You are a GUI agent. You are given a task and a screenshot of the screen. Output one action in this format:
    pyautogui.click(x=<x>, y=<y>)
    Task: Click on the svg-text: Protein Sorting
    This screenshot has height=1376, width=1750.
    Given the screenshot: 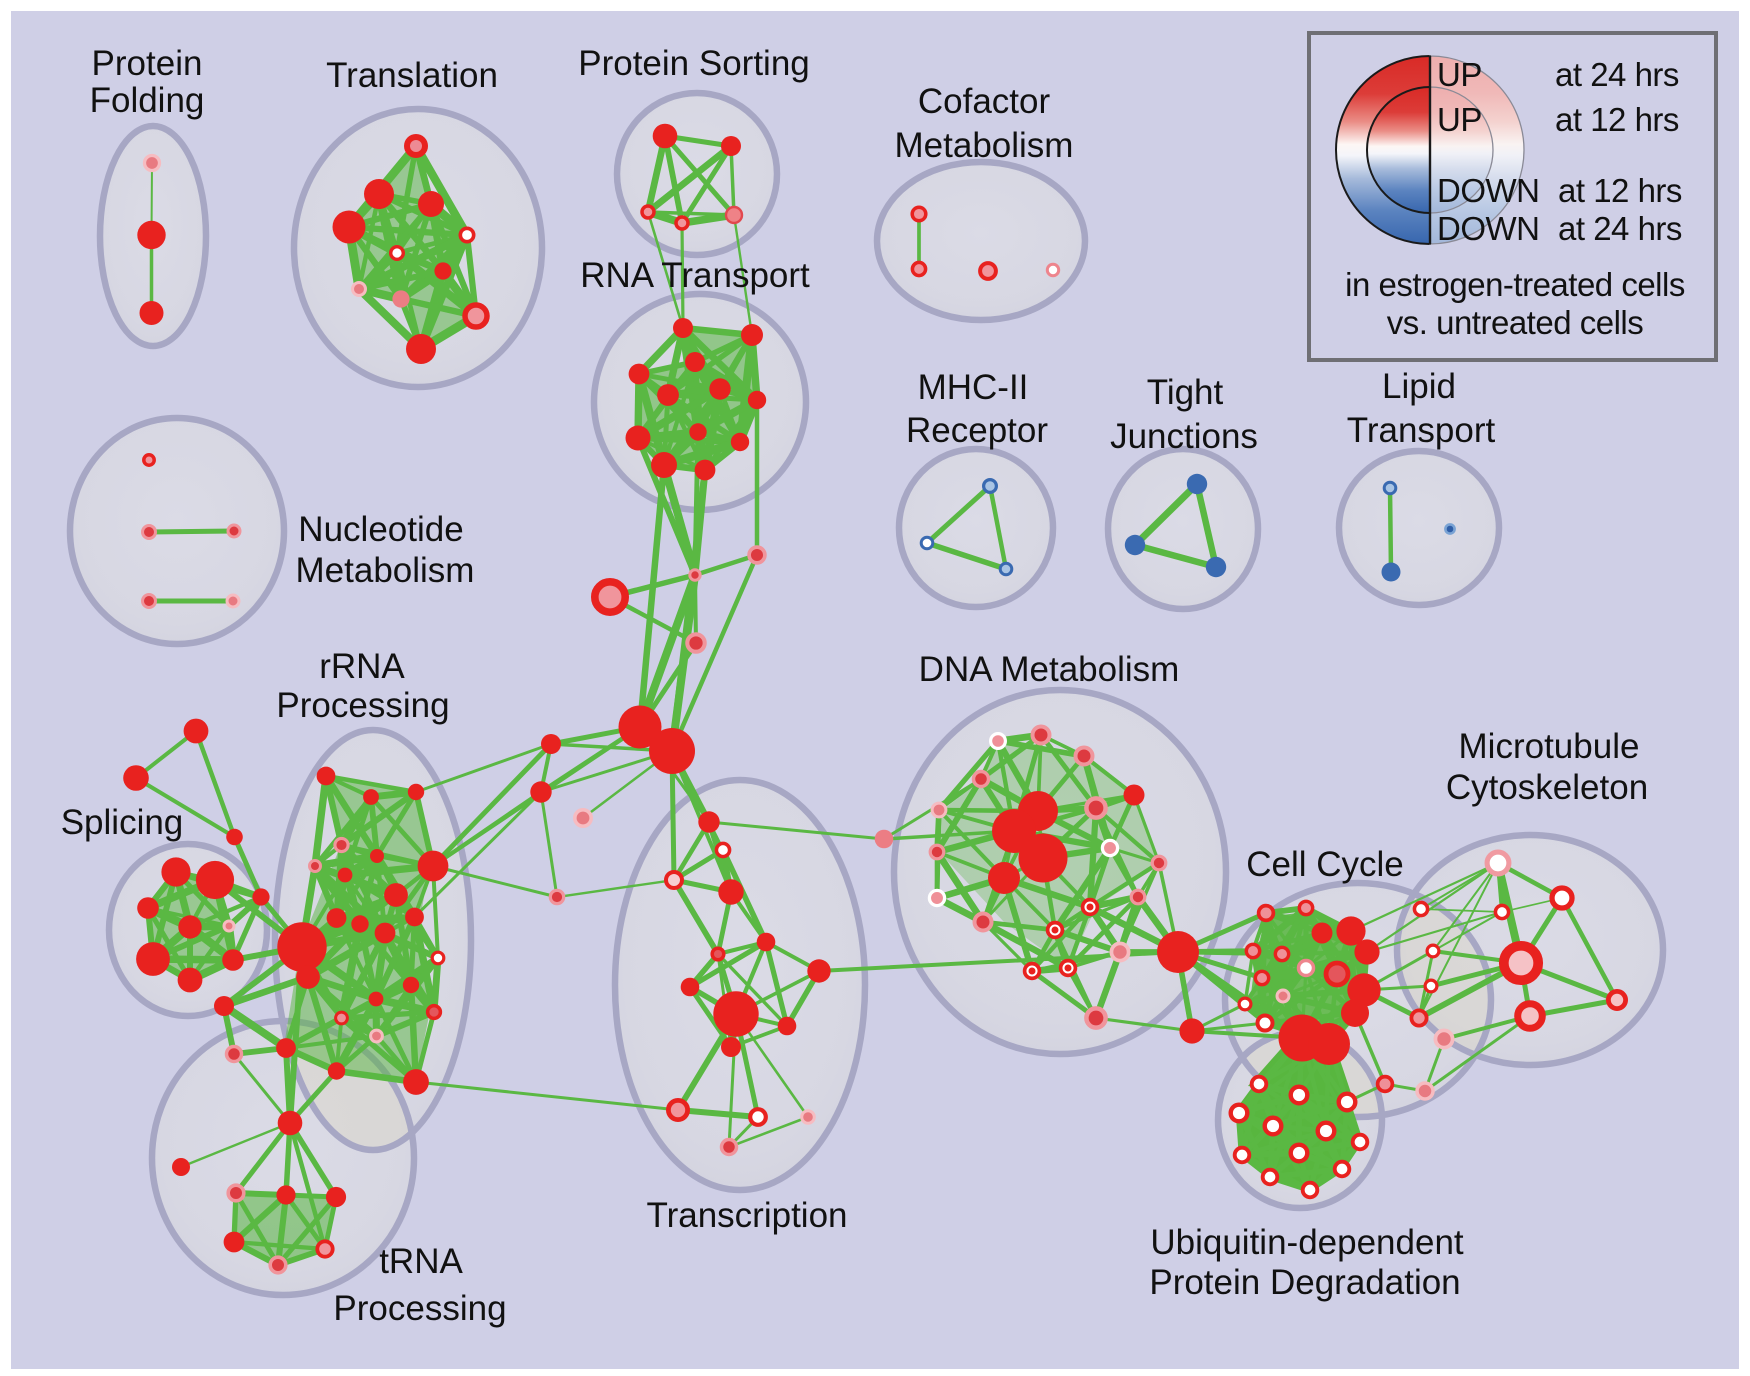 What is the action you would take?
    pyautogui.click(x=694, y=63)
    